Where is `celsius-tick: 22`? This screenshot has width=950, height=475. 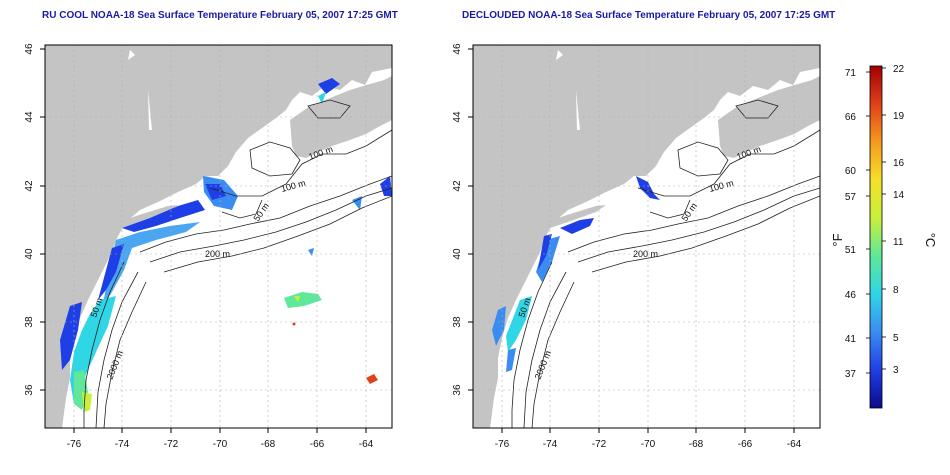
celsius-tick: 22 is located at coordinates (899, 69).